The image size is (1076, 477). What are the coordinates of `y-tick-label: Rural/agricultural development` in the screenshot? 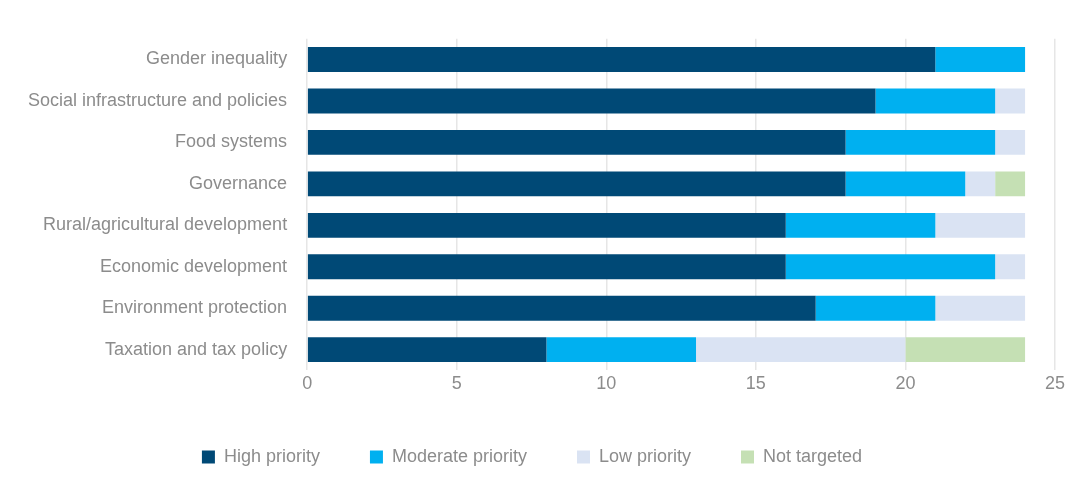 It's located at (165, 224).